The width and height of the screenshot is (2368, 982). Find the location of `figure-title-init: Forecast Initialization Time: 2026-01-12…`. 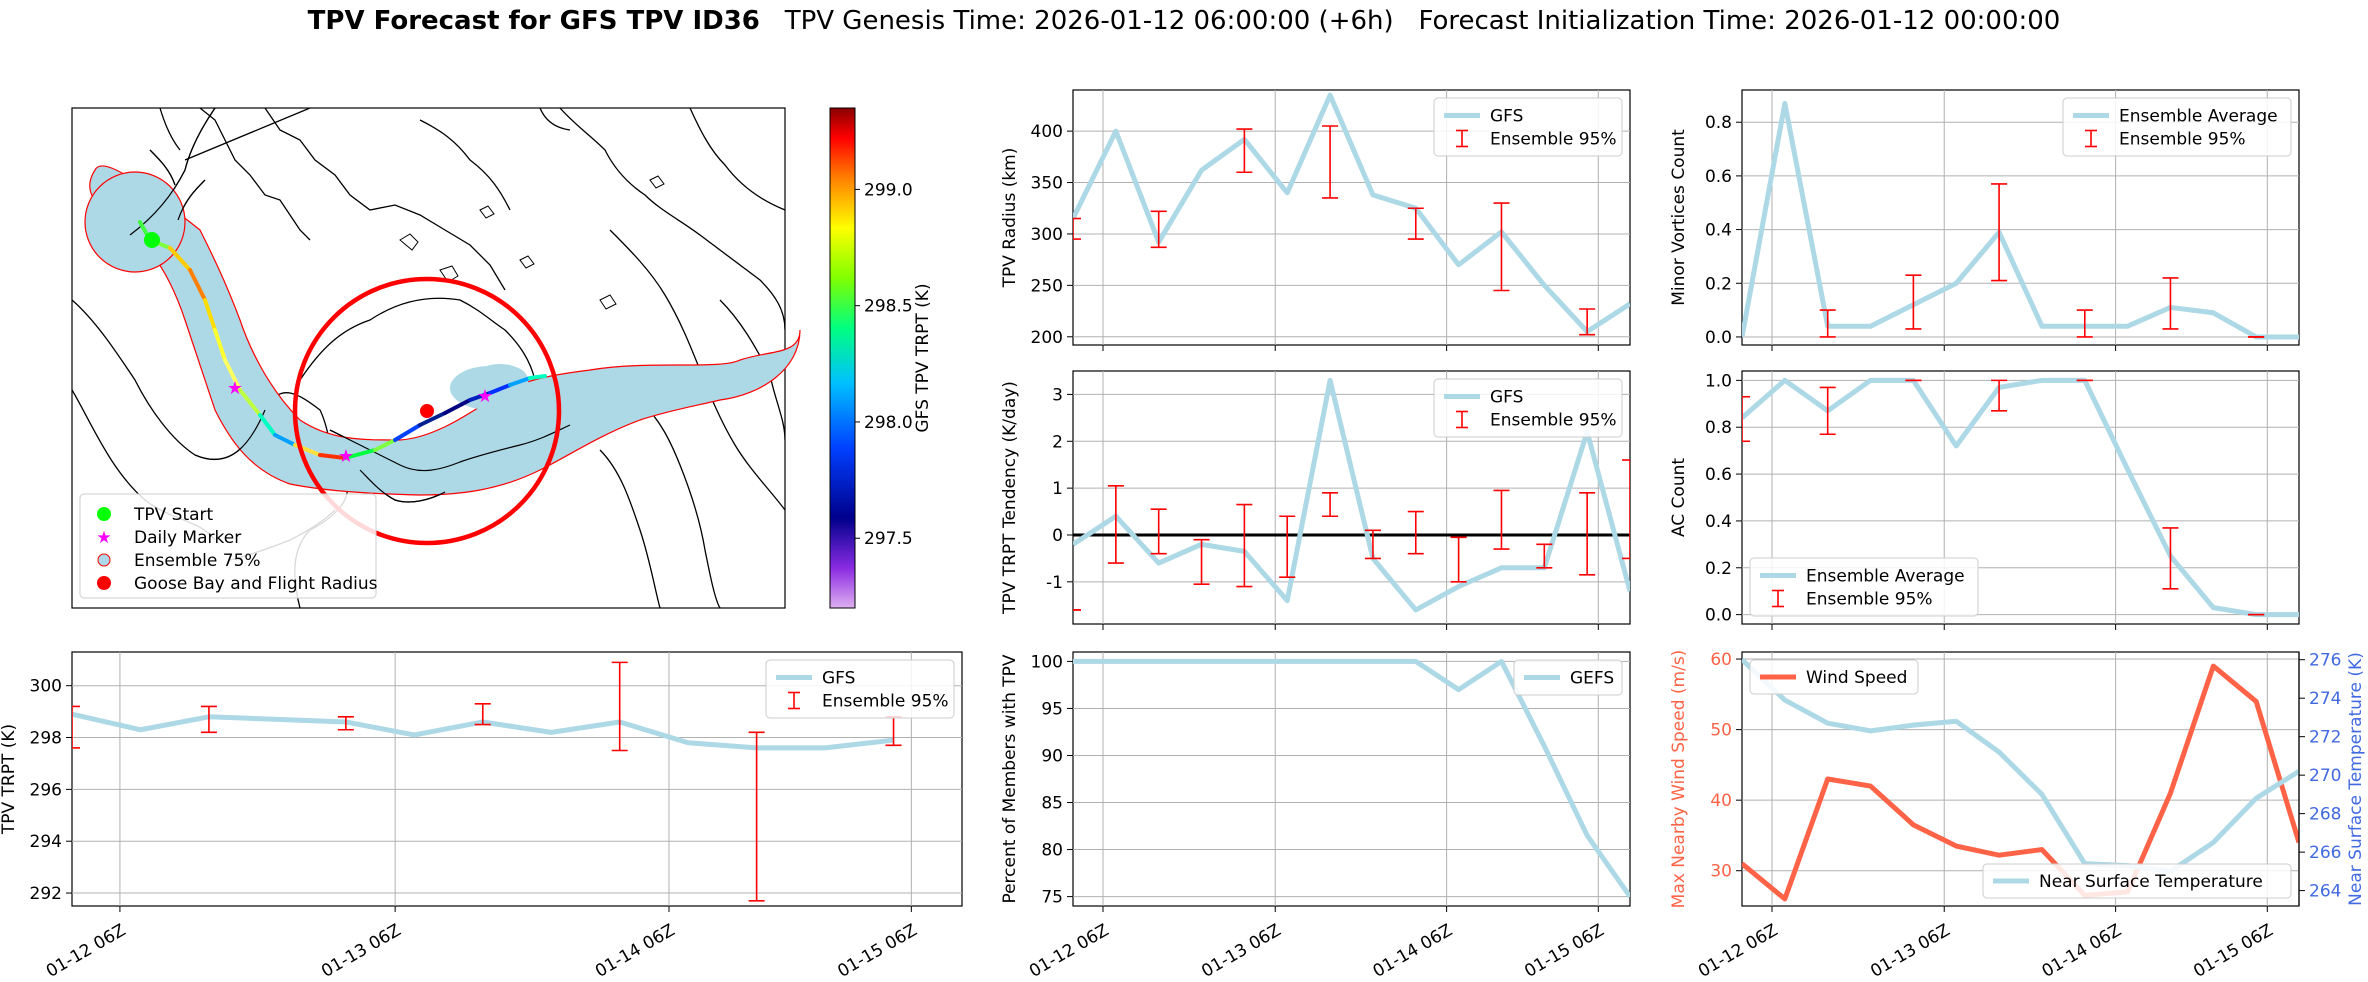

figure-title-init: Forecast Initialization Time: 2026-01-12… is located at coordinates (1739, 21).